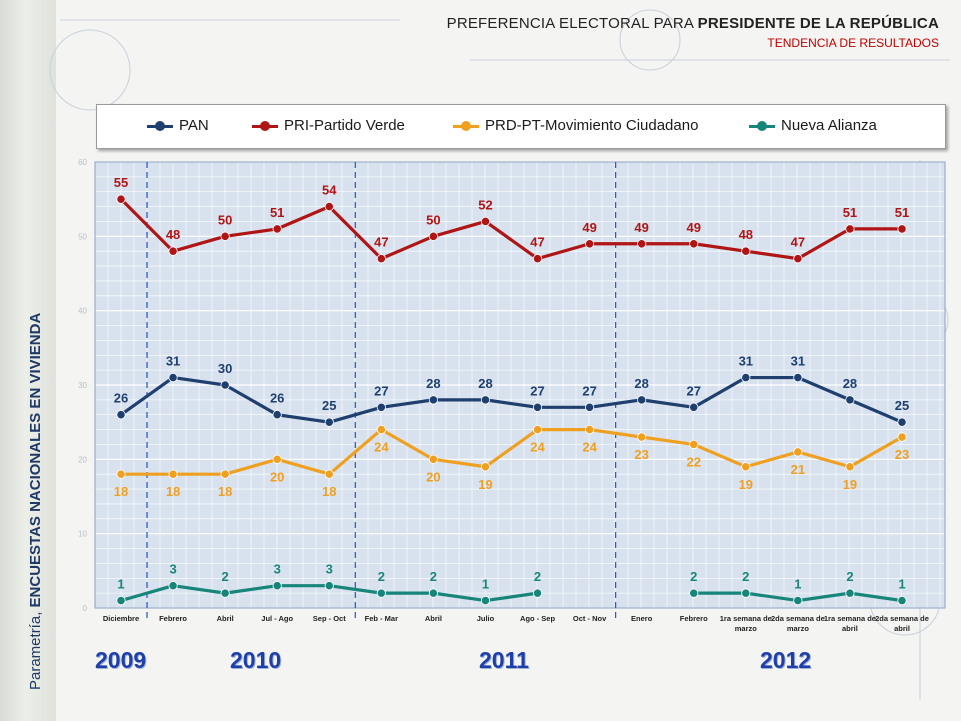  Describe the element at coordinates (82, 236) in the screenshot. I see `y-tick-label: 50` at that location.